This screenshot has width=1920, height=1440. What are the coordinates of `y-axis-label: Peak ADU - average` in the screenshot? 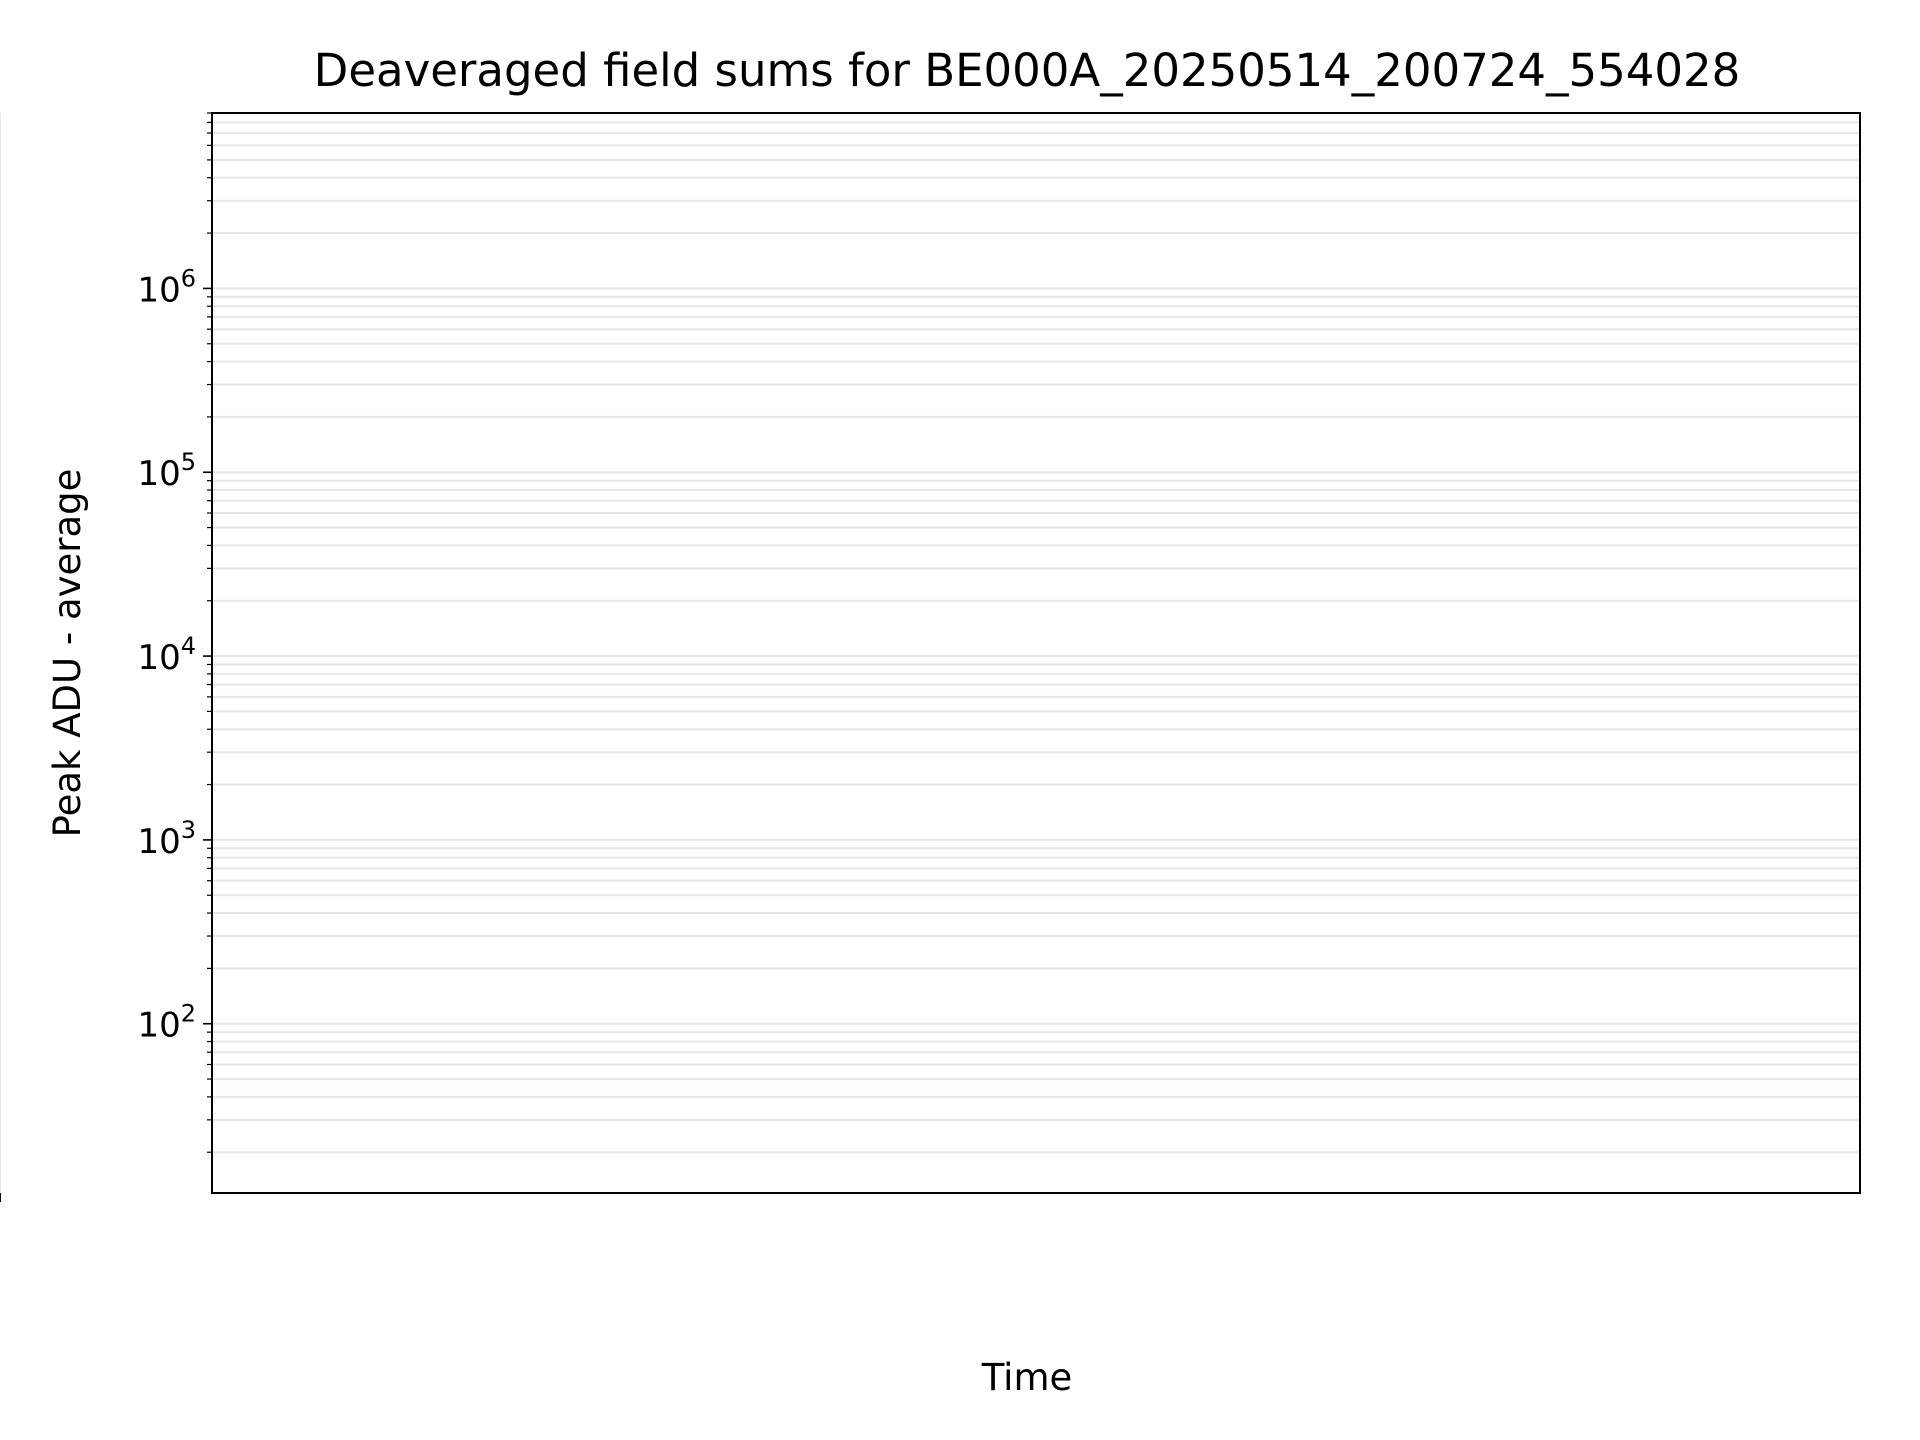 It's located at (67, 653).